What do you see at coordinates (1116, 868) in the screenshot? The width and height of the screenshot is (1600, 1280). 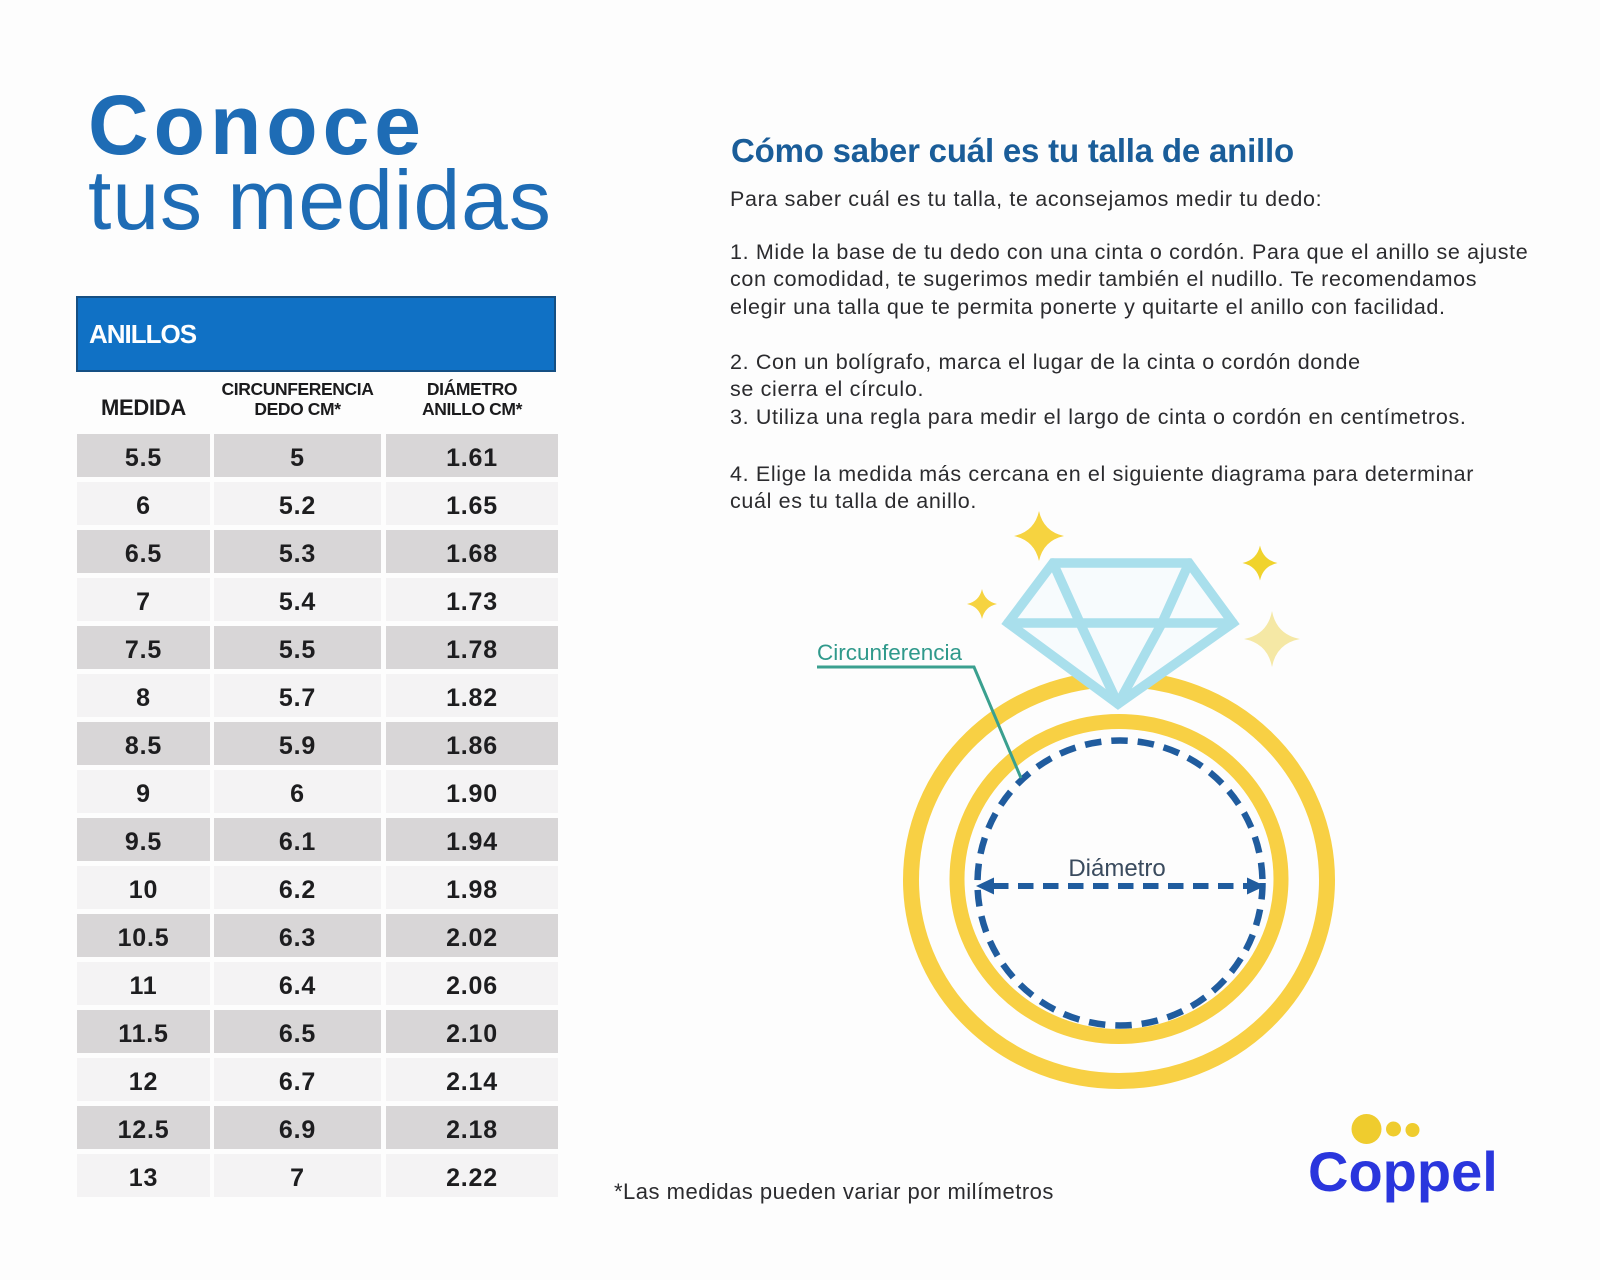 I see `svg-text: Diámetro` at bounding box center [1116, 868].